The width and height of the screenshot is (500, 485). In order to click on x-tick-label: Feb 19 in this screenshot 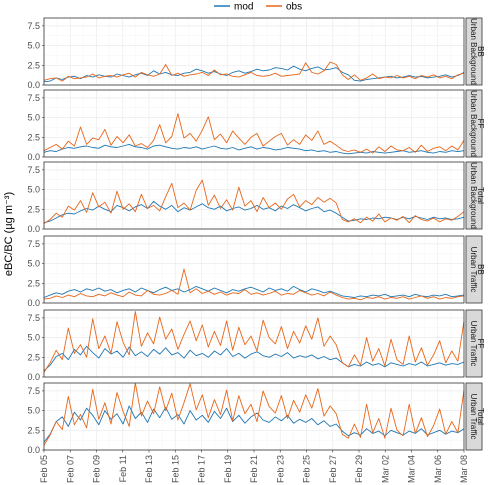, I will do `click(228, 469)`.